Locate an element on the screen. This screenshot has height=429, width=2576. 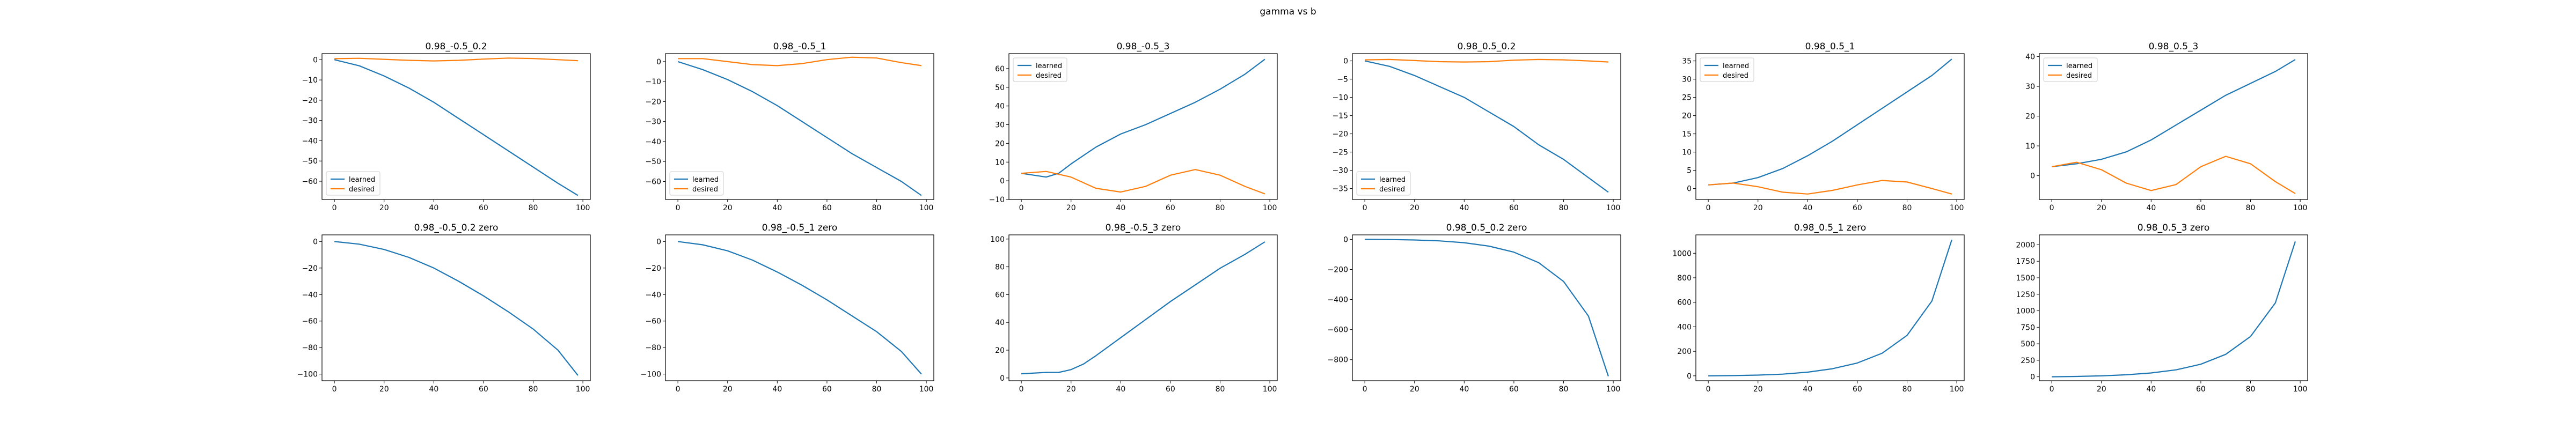
subplot-title: 0.98_-0.5_1 is located at coordinates (799, 46).